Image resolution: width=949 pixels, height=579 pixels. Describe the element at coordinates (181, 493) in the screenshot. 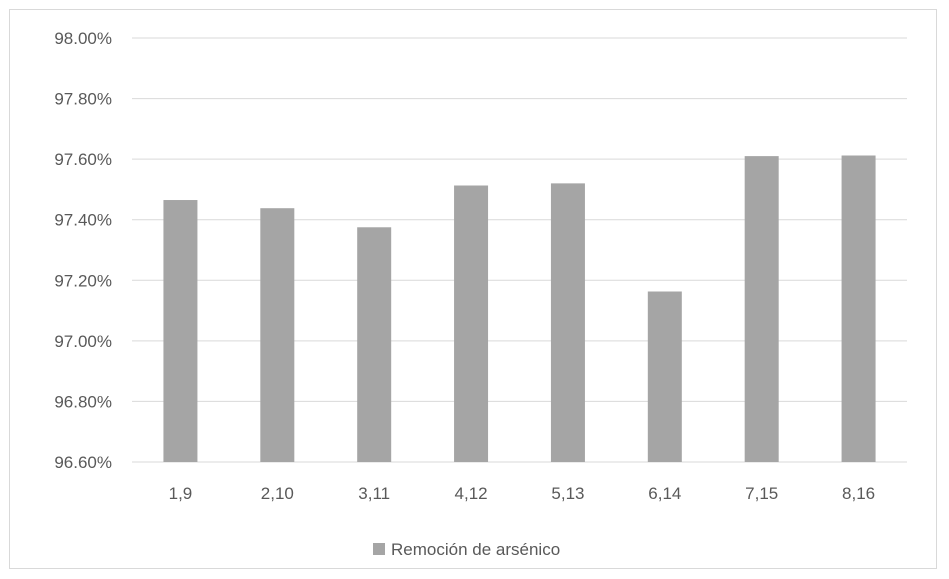

I see `x-tick-label: 1,9` at that location.